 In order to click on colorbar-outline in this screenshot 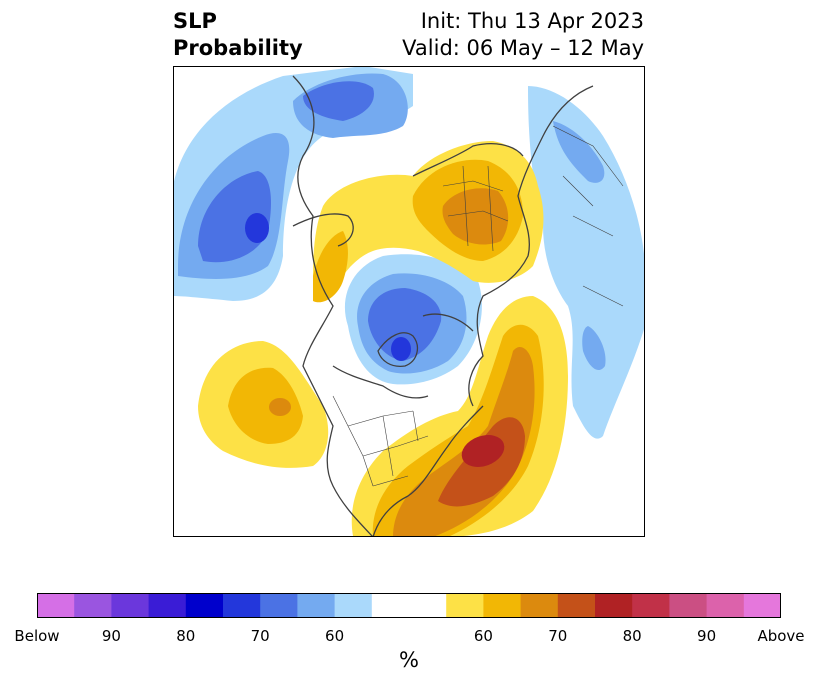, I will do `click(409, 605)`.